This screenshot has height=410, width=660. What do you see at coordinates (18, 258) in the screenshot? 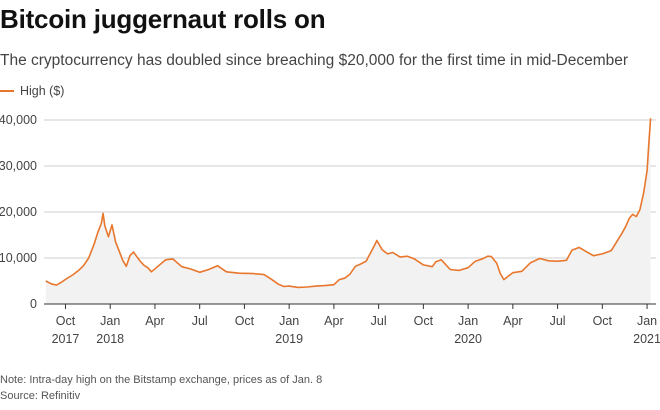
I see `y-tick-label: 10,000` at bounding box center [18, 258].